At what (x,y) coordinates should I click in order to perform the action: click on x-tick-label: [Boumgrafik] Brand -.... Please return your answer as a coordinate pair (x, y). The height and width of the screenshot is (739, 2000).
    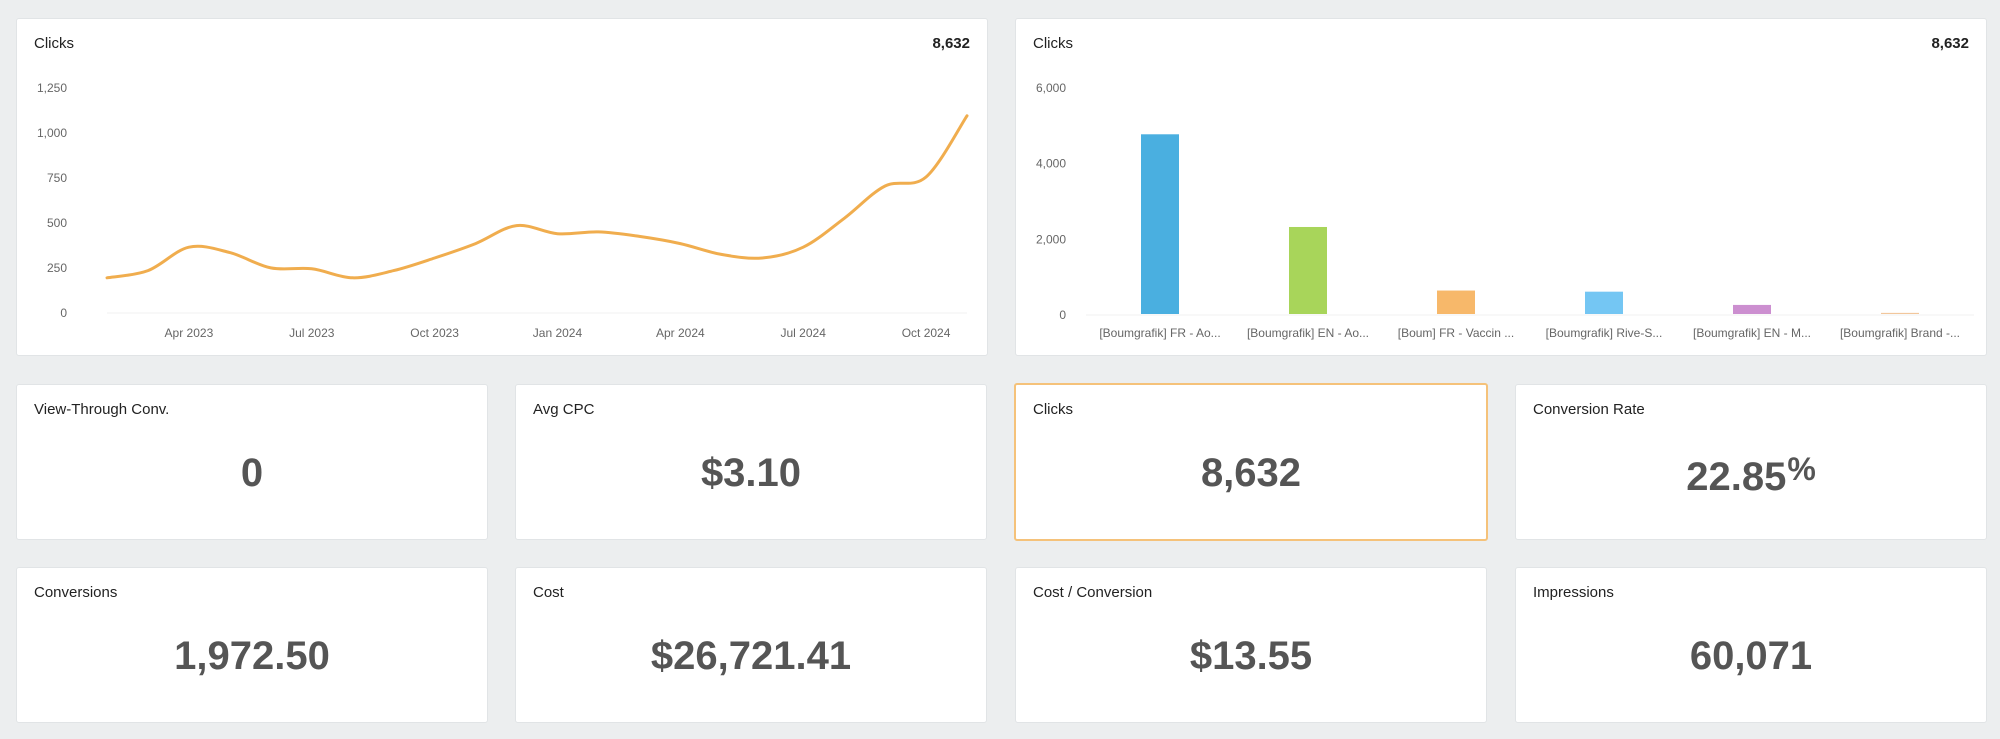
    Looking at the image, I should click on (1900, 333).